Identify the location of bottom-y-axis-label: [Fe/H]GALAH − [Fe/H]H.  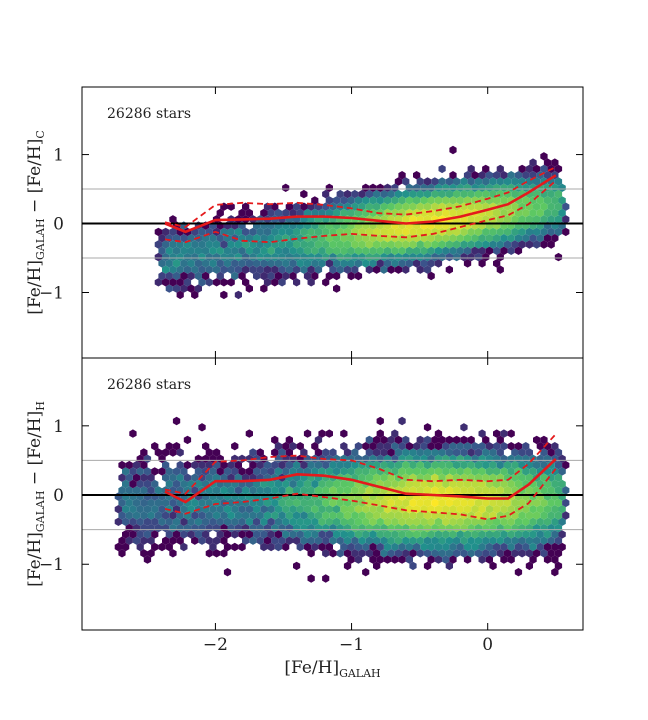
(36, 494).